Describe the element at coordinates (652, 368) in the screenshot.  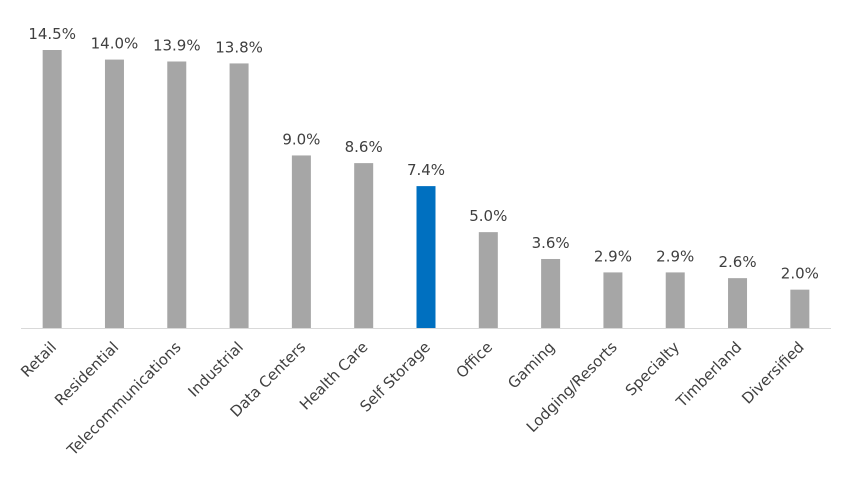
I see `category-label: Specialty` at that location.